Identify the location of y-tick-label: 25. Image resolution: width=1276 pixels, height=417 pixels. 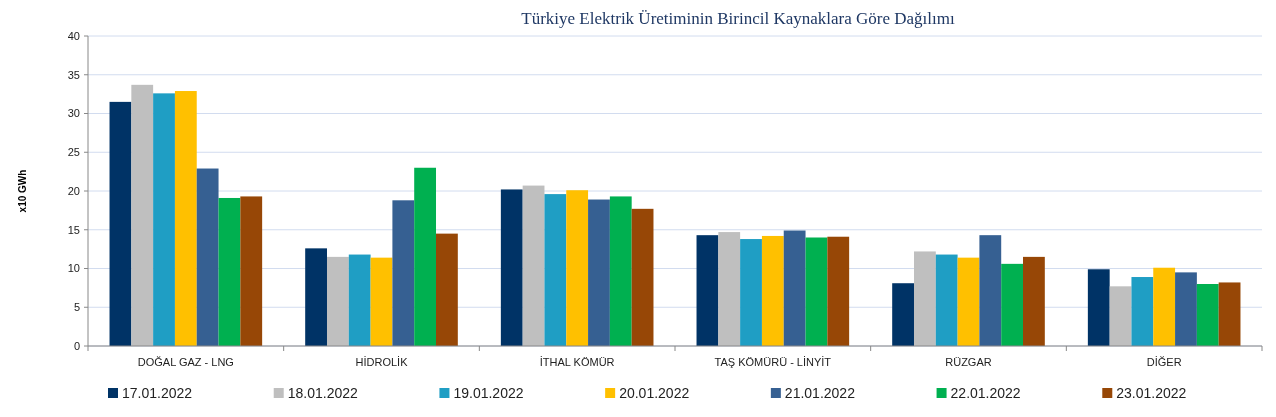
(73, 152).